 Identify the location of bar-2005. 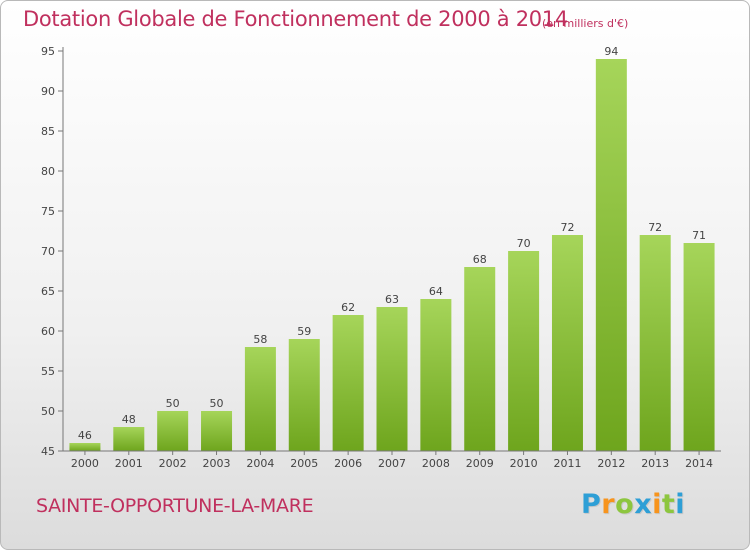
(304, 395).